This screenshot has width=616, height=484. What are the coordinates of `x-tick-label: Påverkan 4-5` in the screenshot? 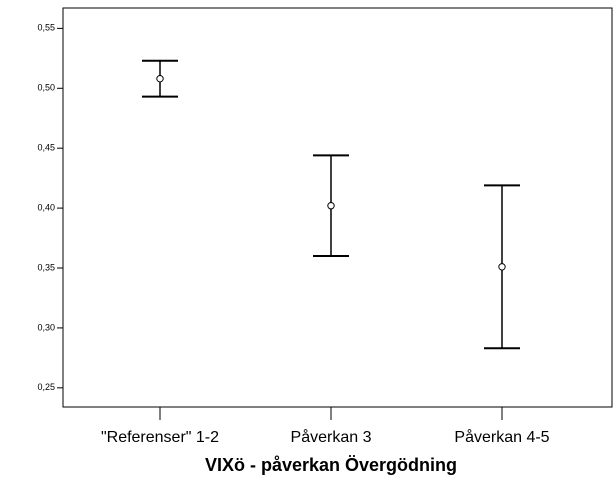 It's located at (501, 437).